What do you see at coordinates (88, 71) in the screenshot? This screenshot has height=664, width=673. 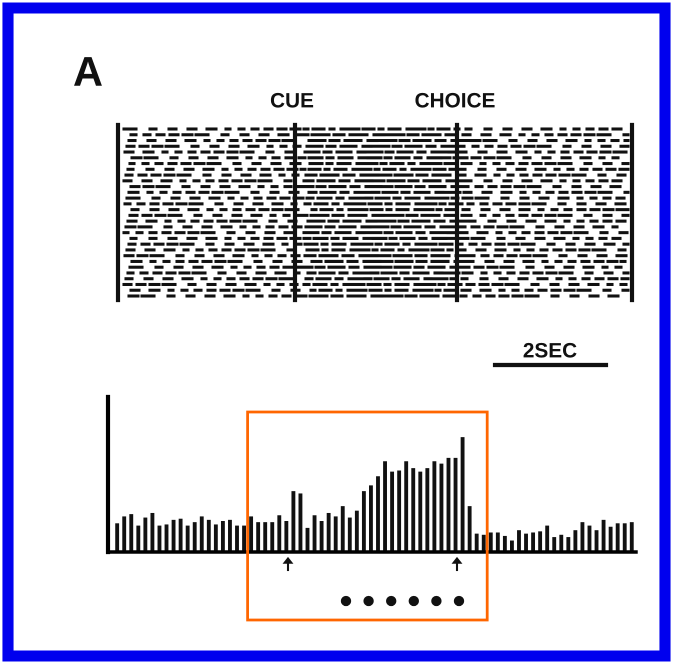 I see `text: A` at bounding box center [88, 71].